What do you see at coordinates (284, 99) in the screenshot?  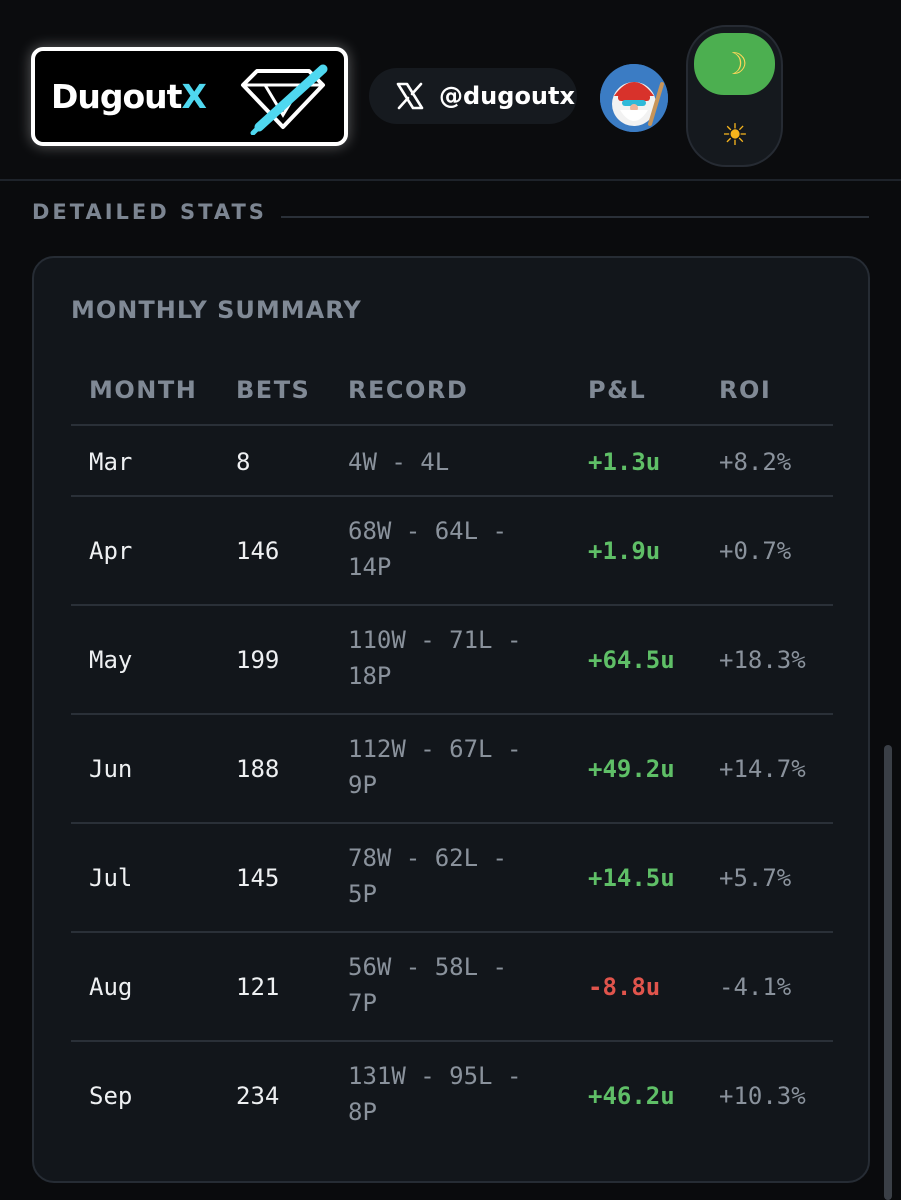 I see `diamond-bat-icon` at bounding box center [284, 99].